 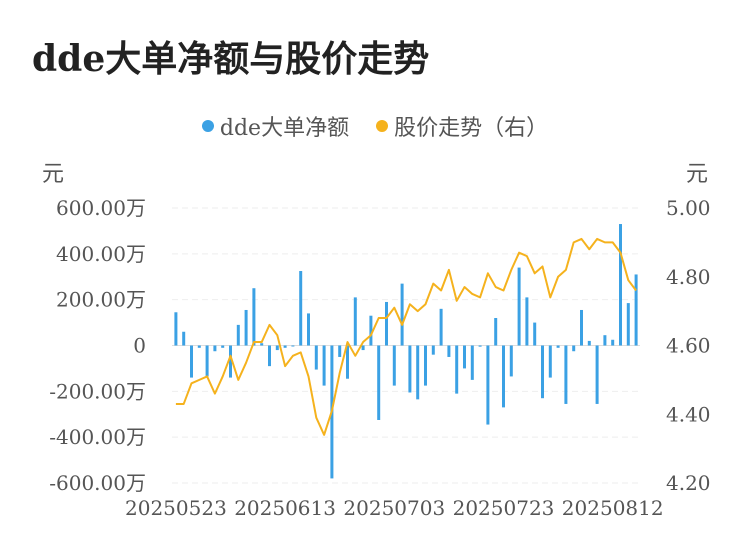 I want to click on legend-dot-dde-icon, so click(x=207, y=126).